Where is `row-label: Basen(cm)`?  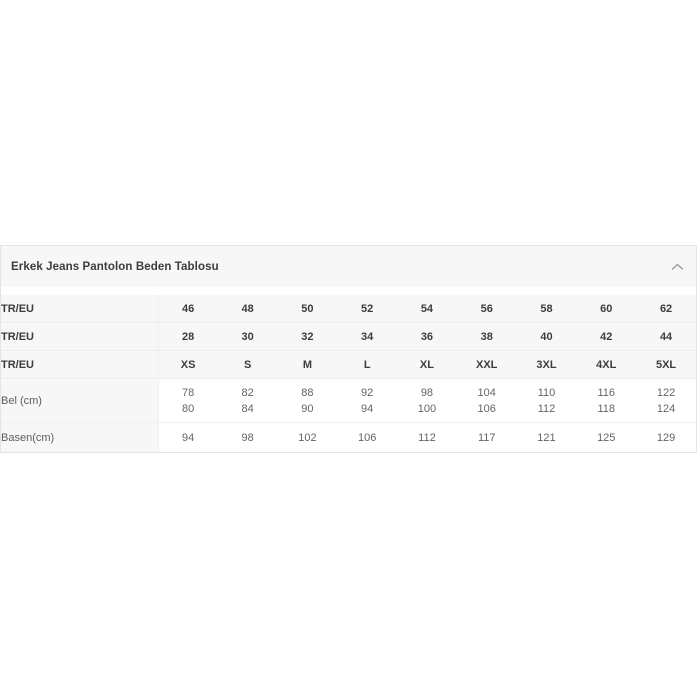 row-label: Basen(cm) is located at coordinates (80, 437).